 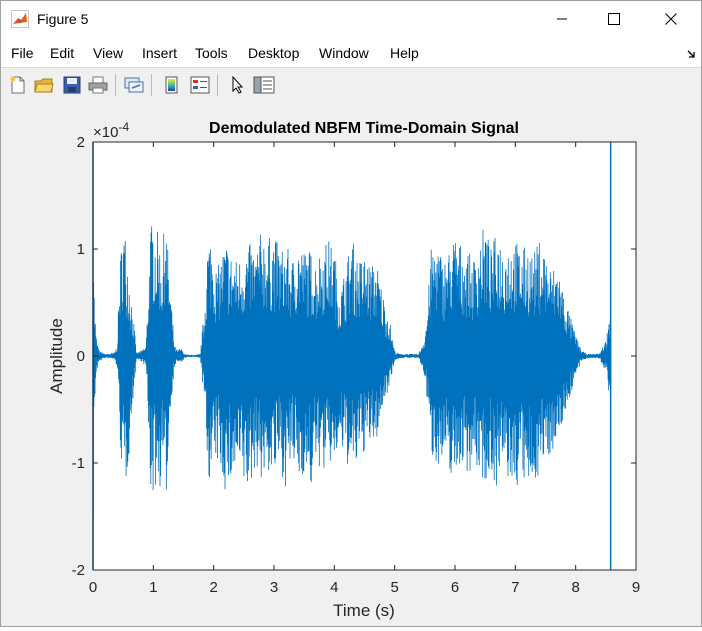 I want to click on property-inspector-button, so click(x=264, y=85).